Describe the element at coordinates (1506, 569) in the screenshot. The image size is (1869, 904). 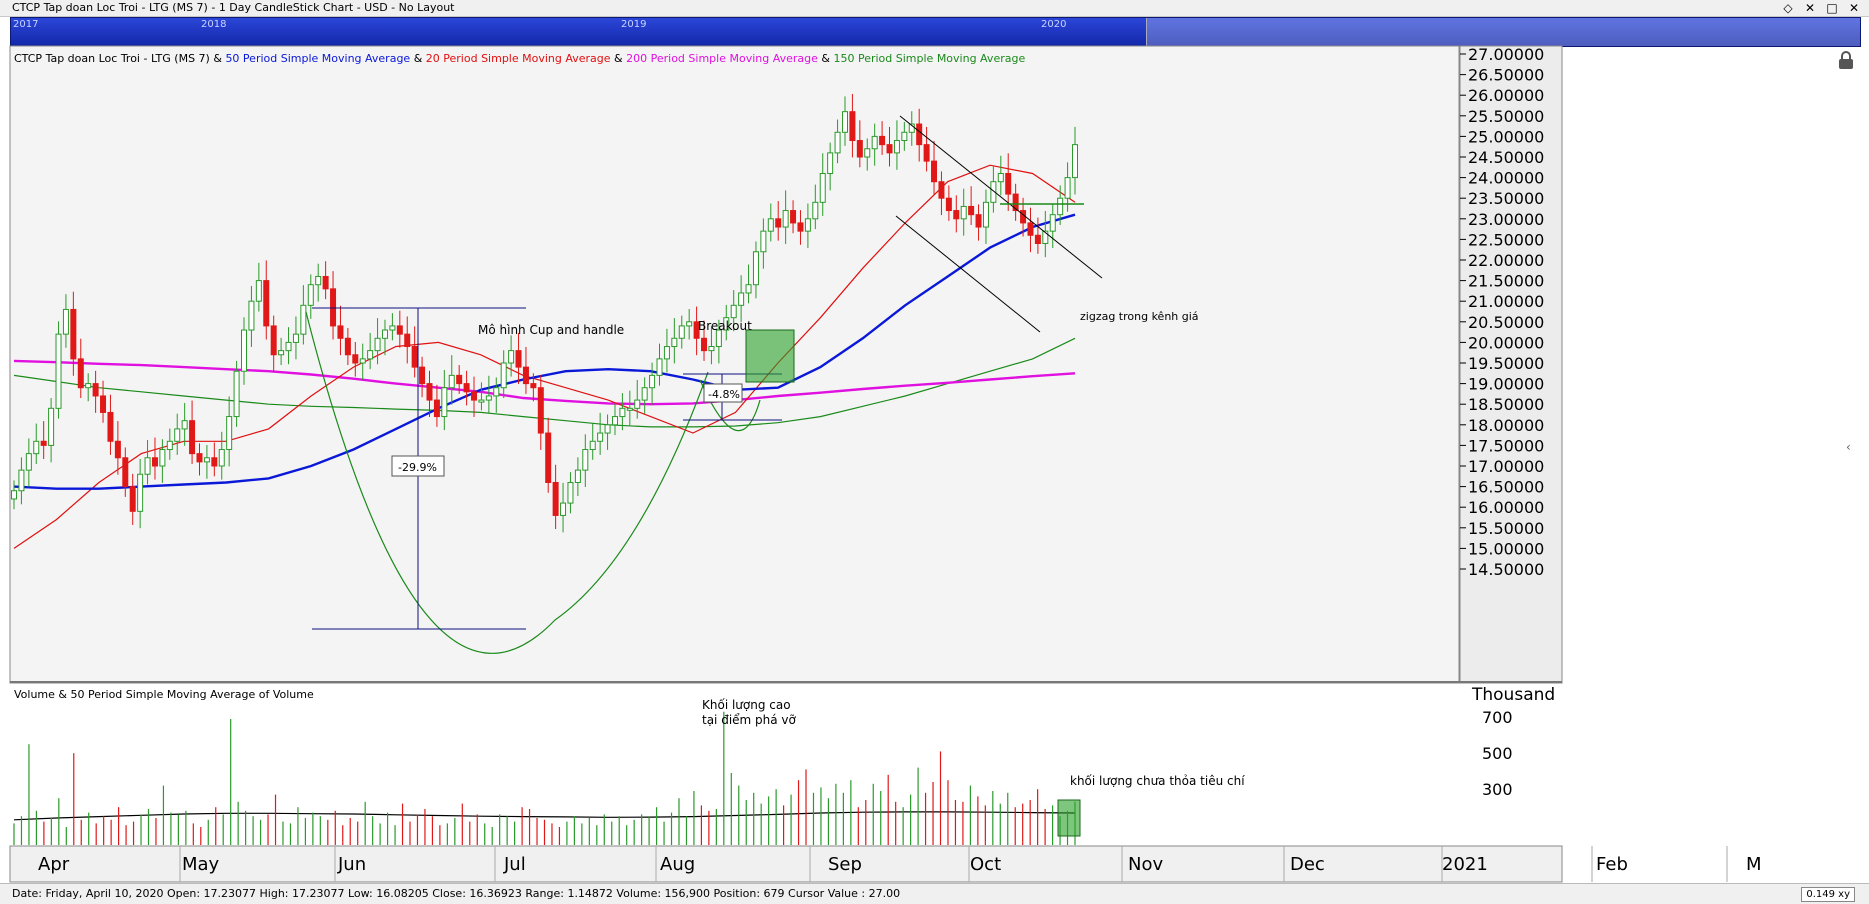
I see `price-tick-label: 14.50000` at that location.